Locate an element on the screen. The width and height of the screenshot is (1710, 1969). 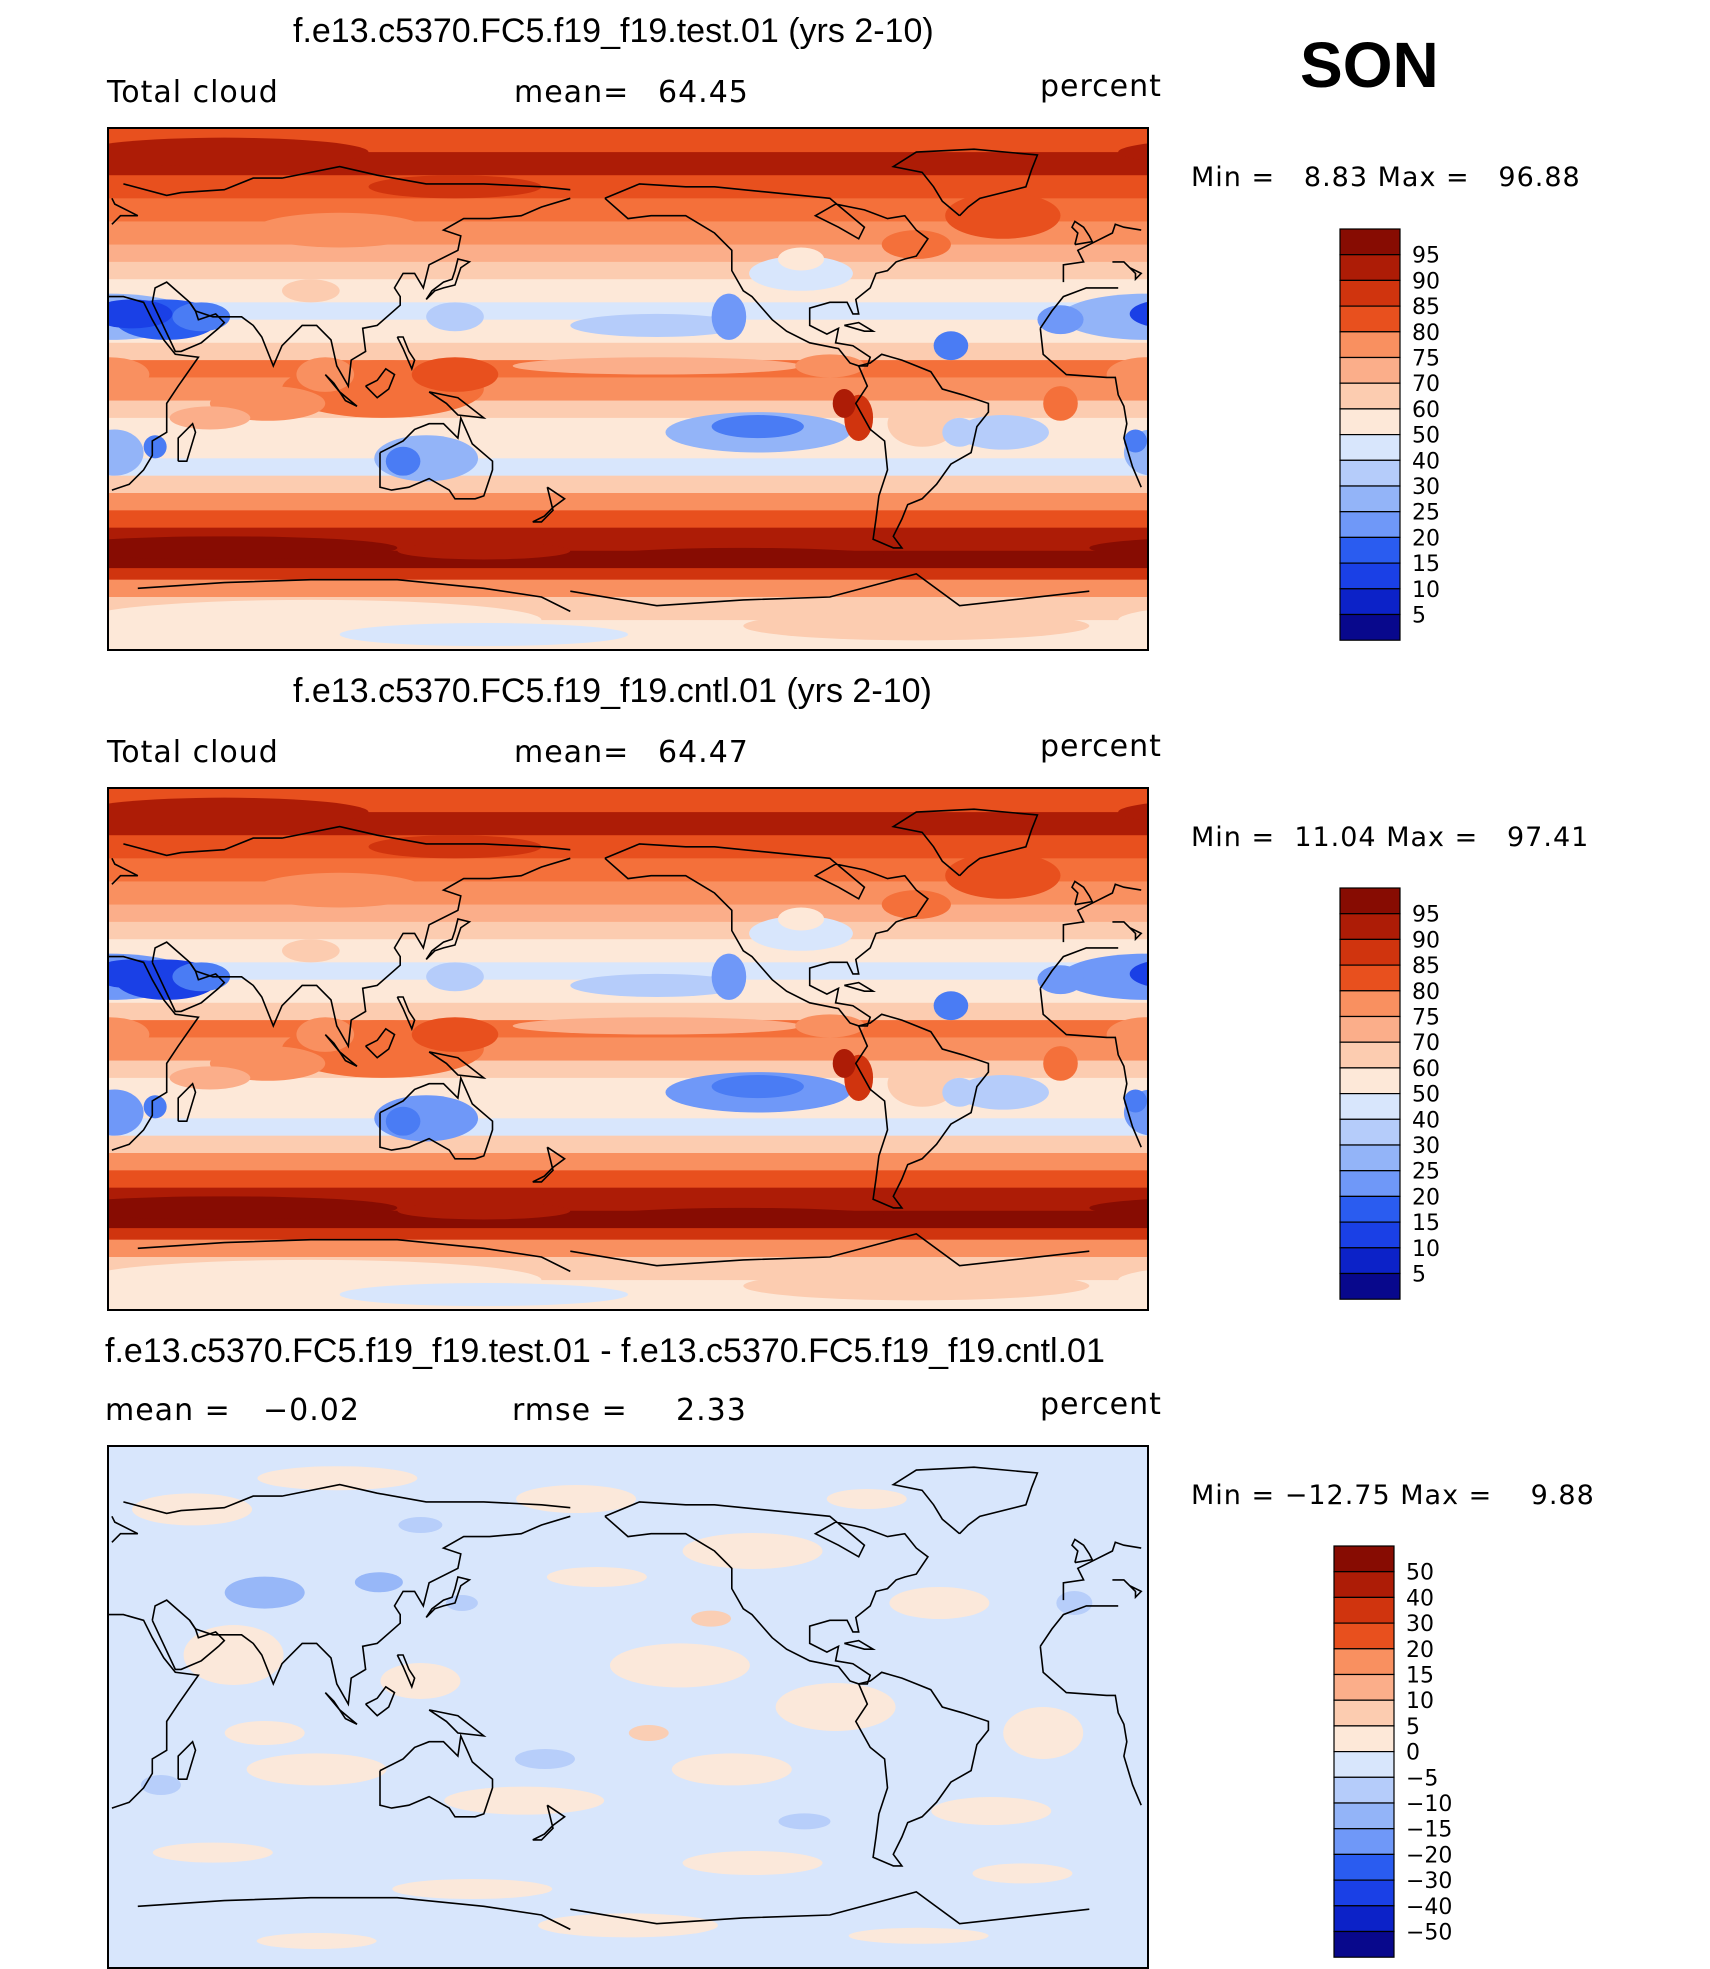
colorbar-level-label: 25 is located at coordinates (1426, 513).